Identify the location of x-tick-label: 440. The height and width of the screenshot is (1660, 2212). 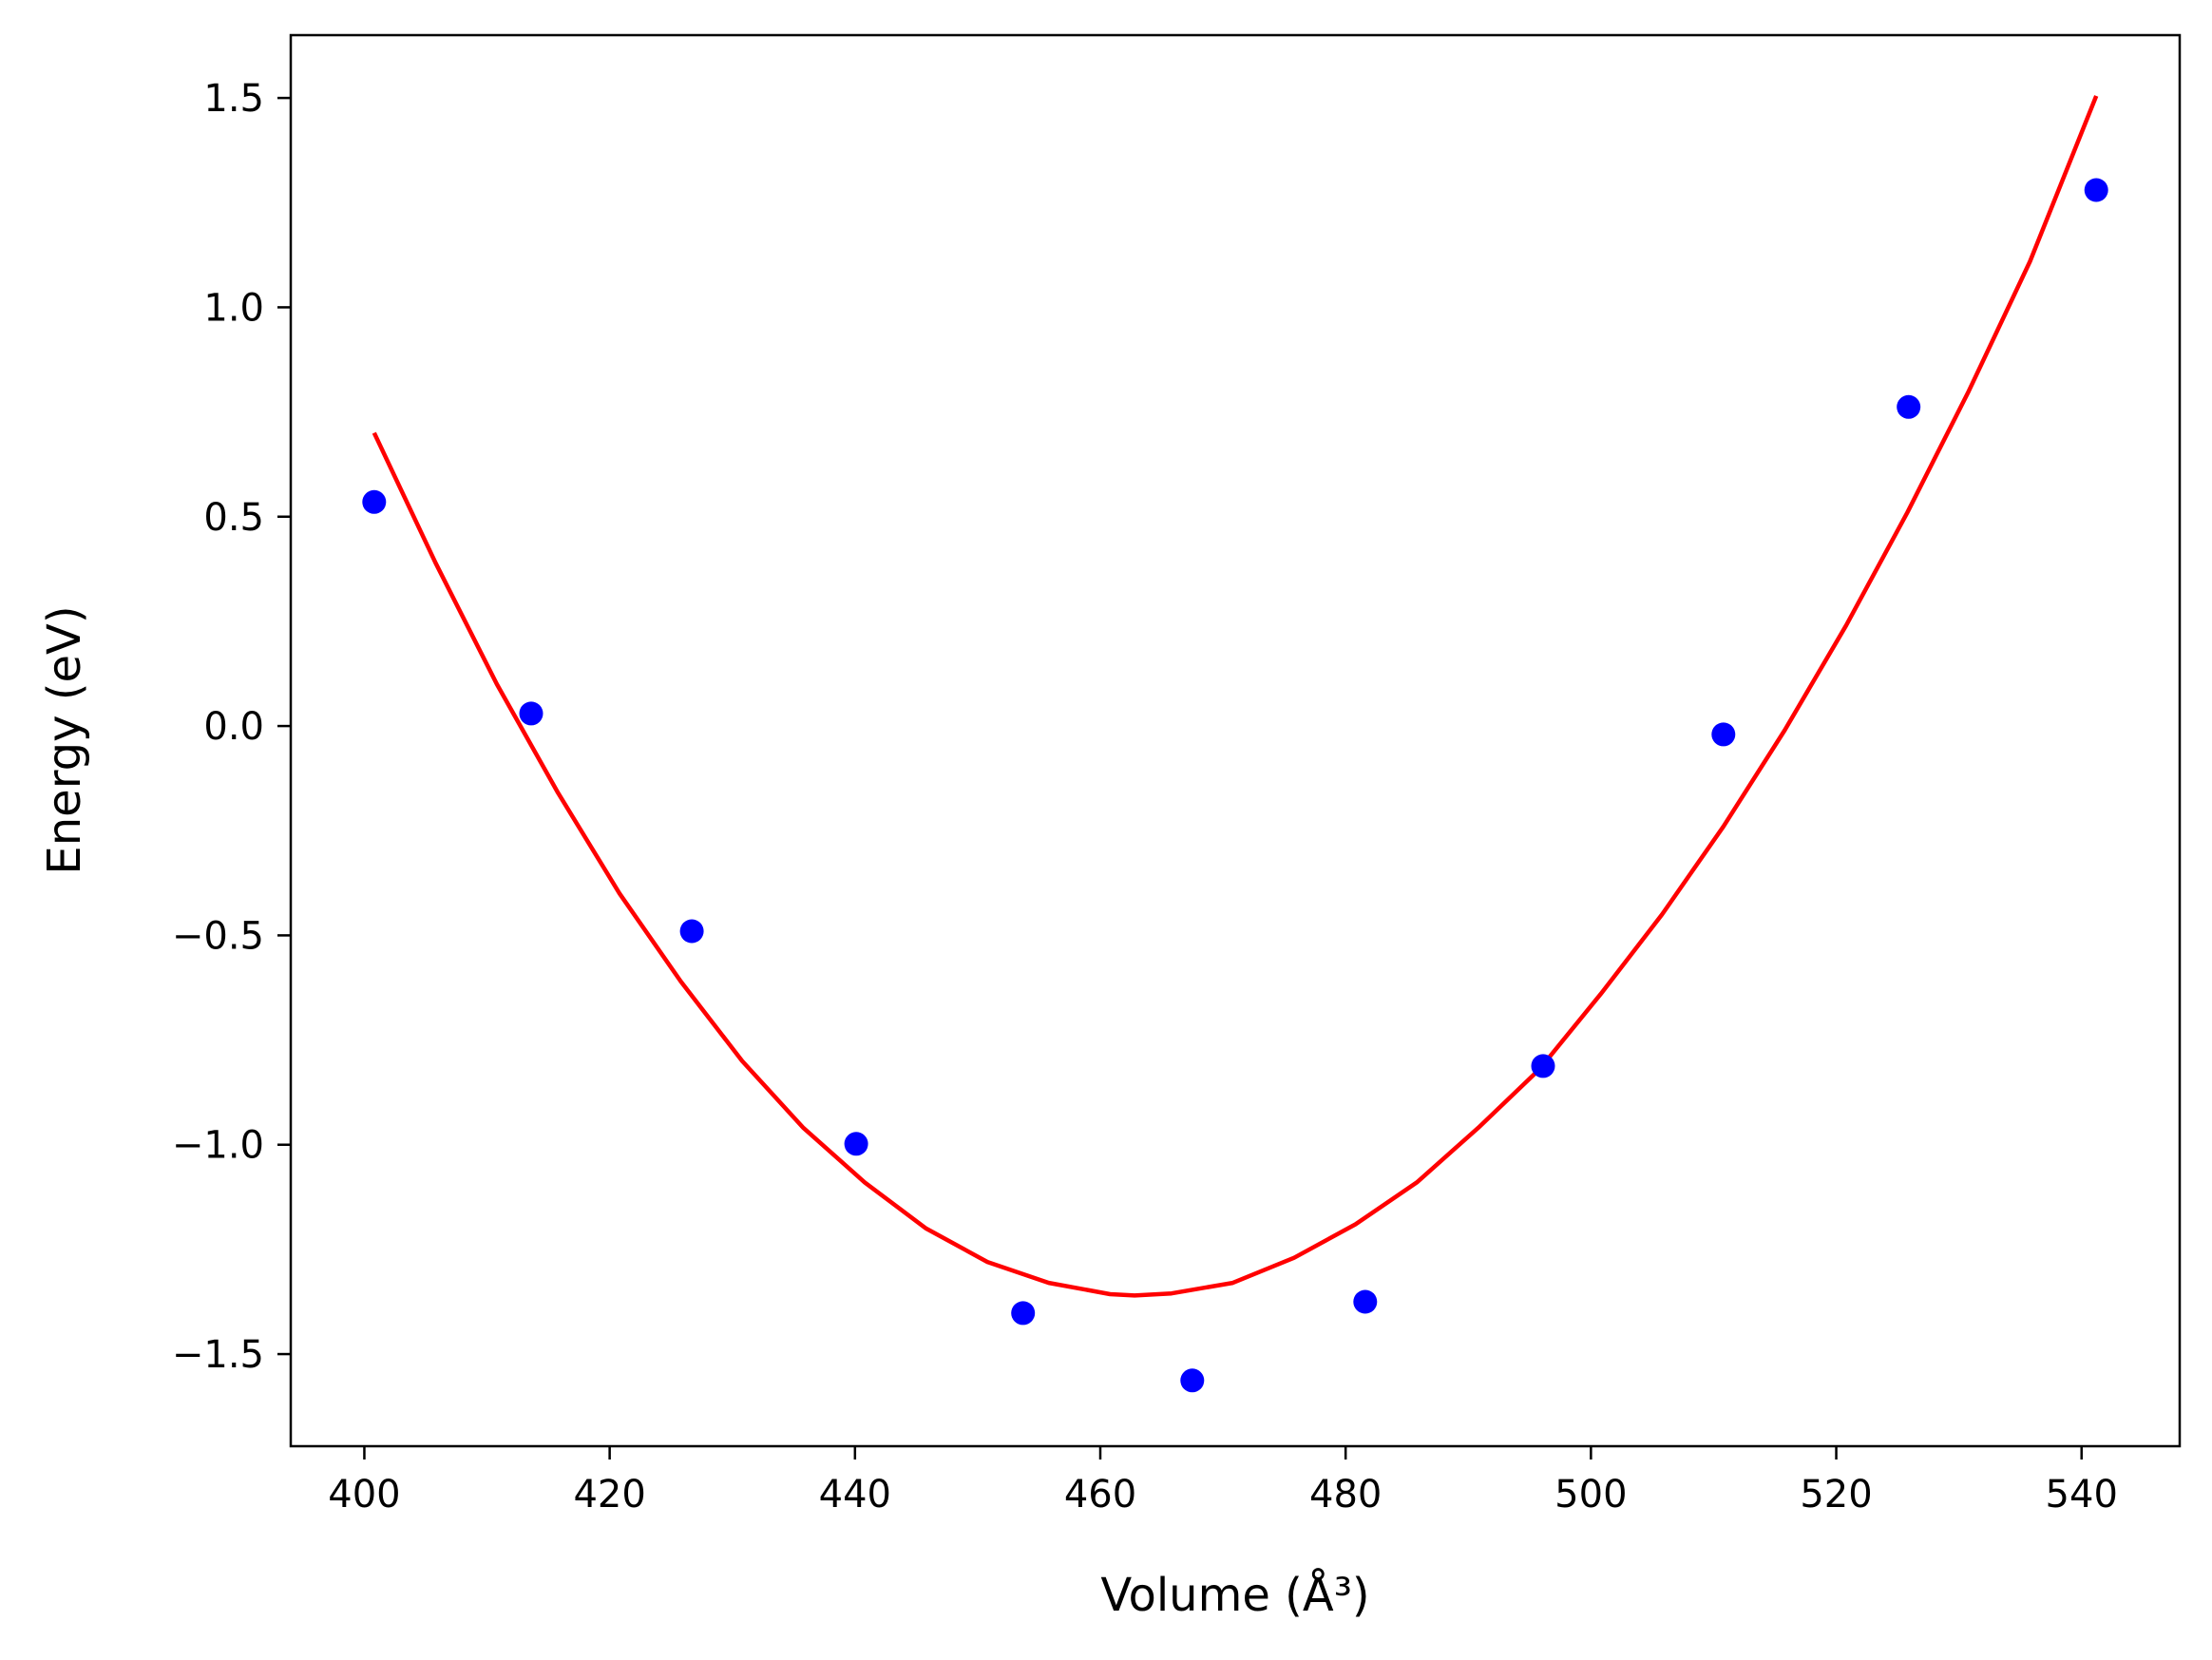
(855, 1495).